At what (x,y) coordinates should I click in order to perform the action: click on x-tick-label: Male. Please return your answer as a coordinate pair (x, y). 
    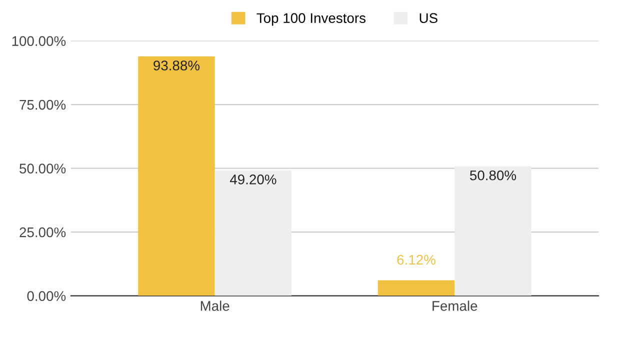
    Looking at the image, I should click on (215, 305).